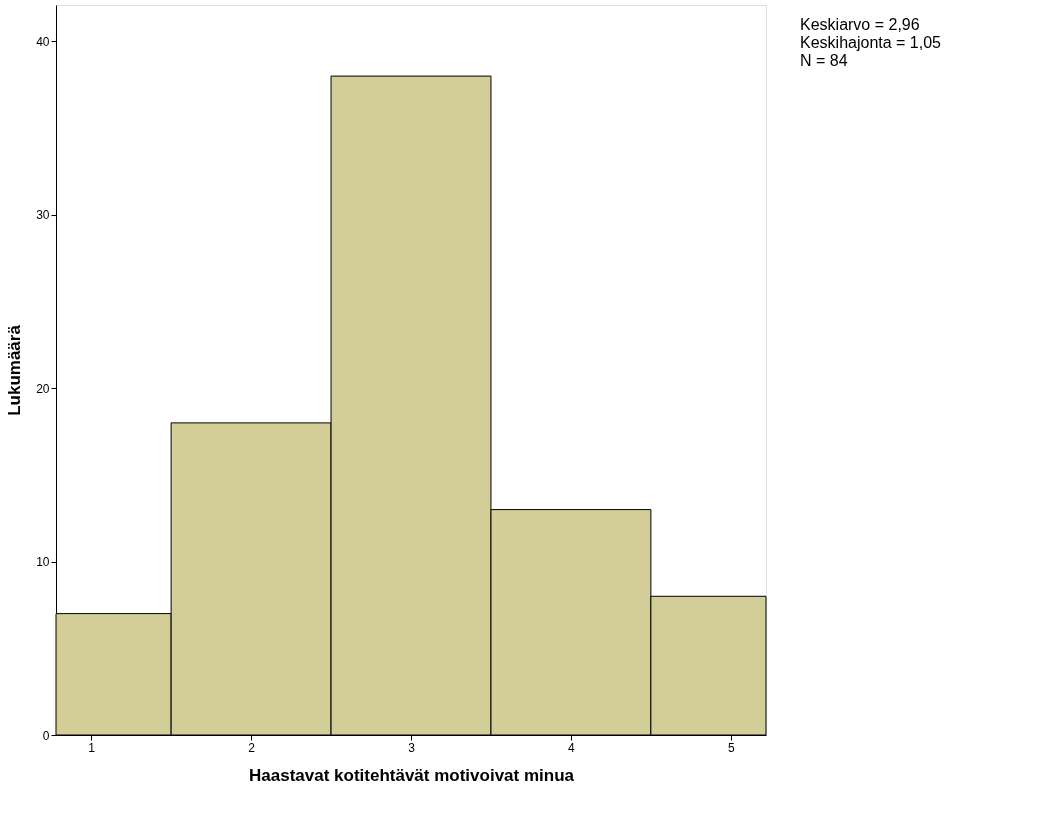 Image resolution: width=1041 pixels, height=818 pixels. I want to click on y-axis-title: Lukumäärä, so click(15, 370).